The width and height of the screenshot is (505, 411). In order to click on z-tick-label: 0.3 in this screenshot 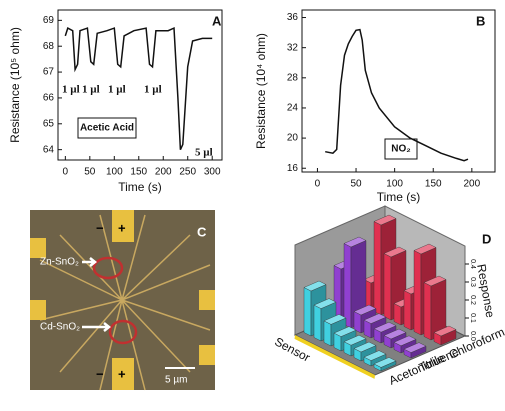, I will do `click(472, 282)`.